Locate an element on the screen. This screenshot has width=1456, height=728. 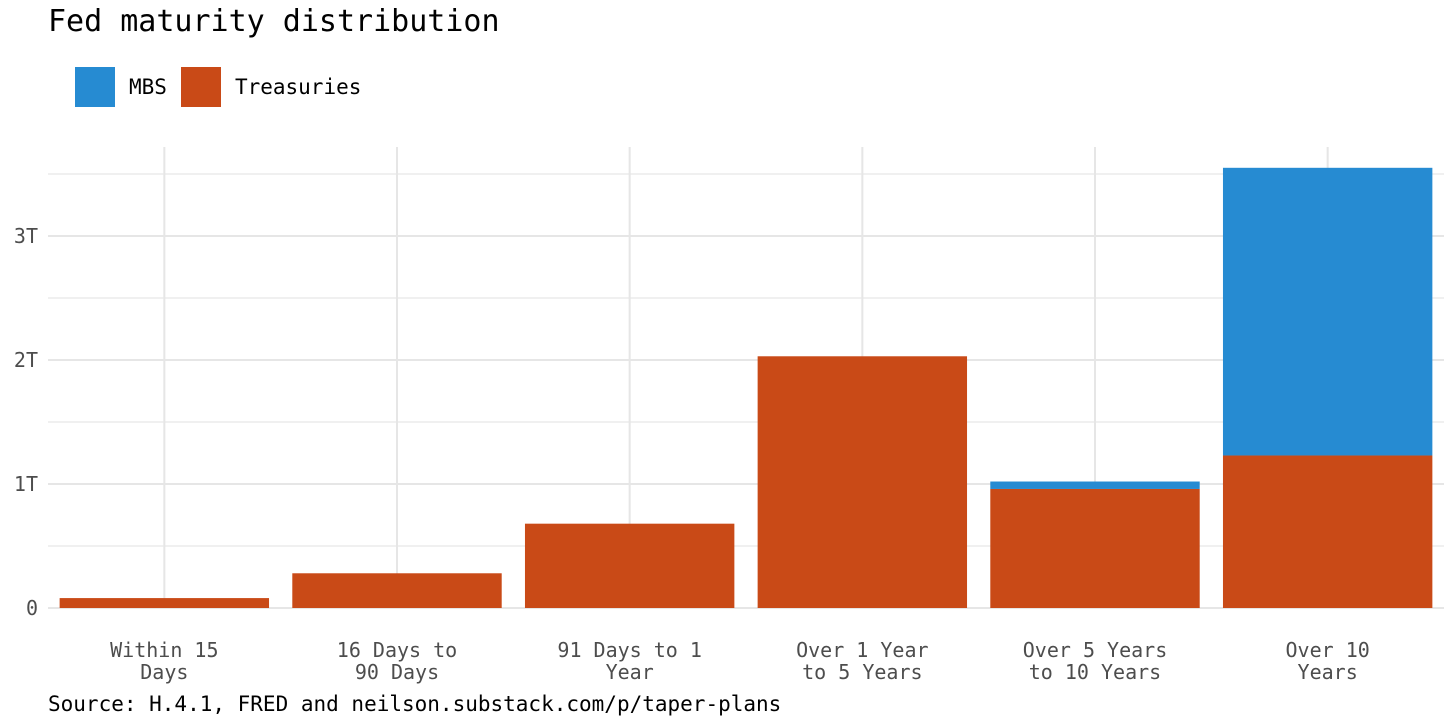
y-tick-label: 2T is located at coordinates (26, 360).